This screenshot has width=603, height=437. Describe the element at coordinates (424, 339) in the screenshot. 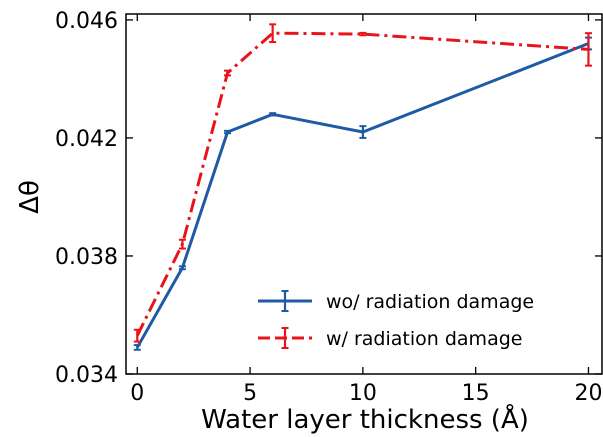

I see `legend-label-1: w/ radiation damage` at that location.